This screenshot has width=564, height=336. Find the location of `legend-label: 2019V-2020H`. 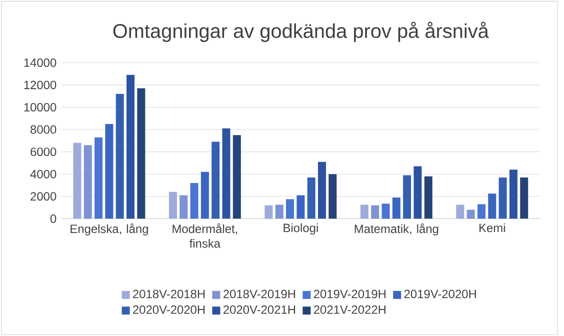

legend-label: 2019V-2020H is located at coordinates (440, 294).